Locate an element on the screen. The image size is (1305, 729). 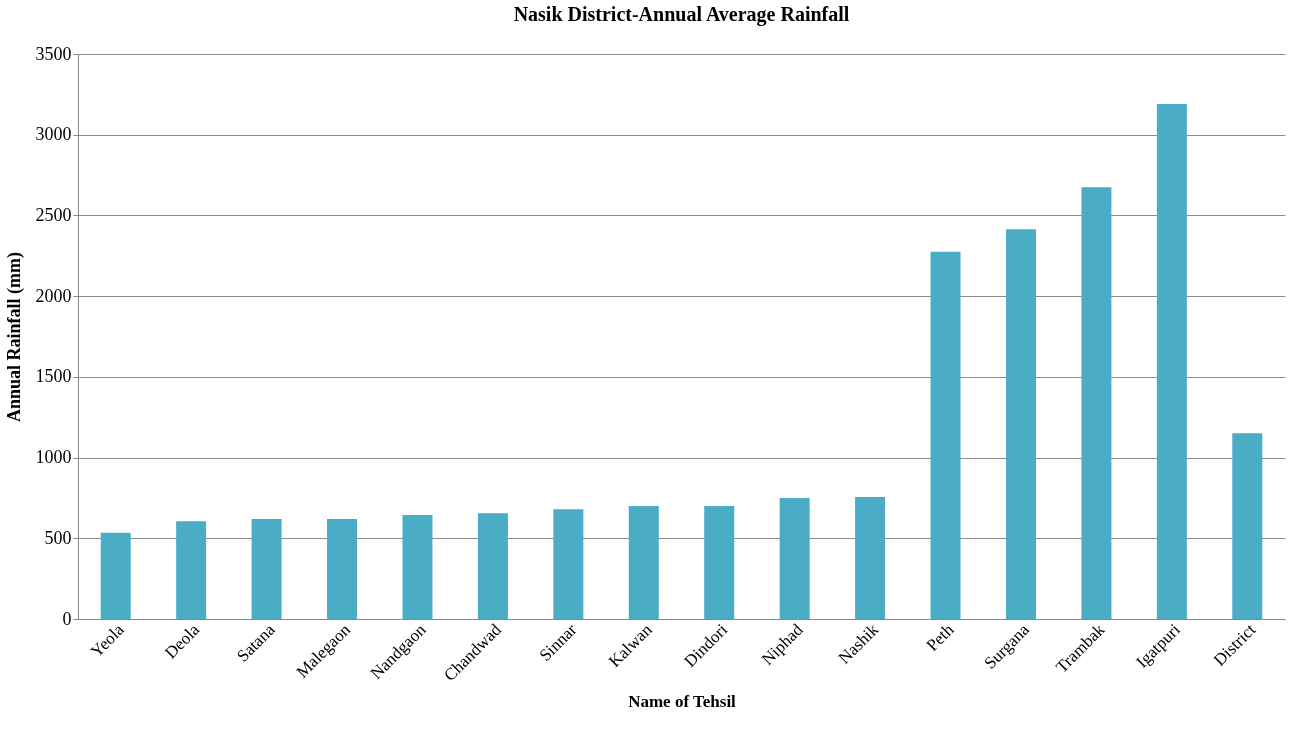
y-axis-title: Annual Rainfall (mm) is located at coordinates (14, 337).